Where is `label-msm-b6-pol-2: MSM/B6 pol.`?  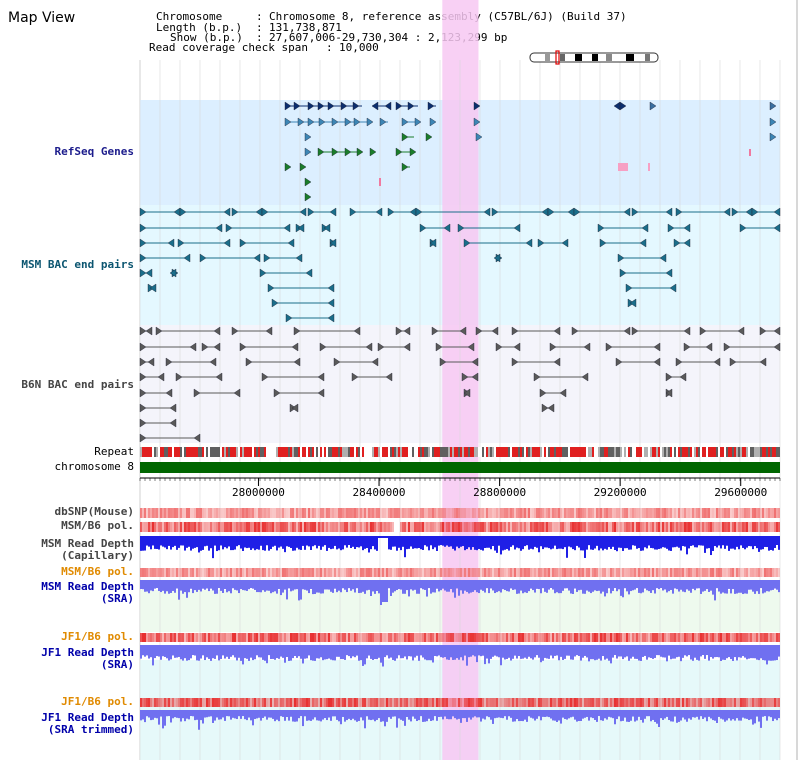 label-msm-b6-pol-2: MSM/B6 pol. is located at coordinates (97, 571).